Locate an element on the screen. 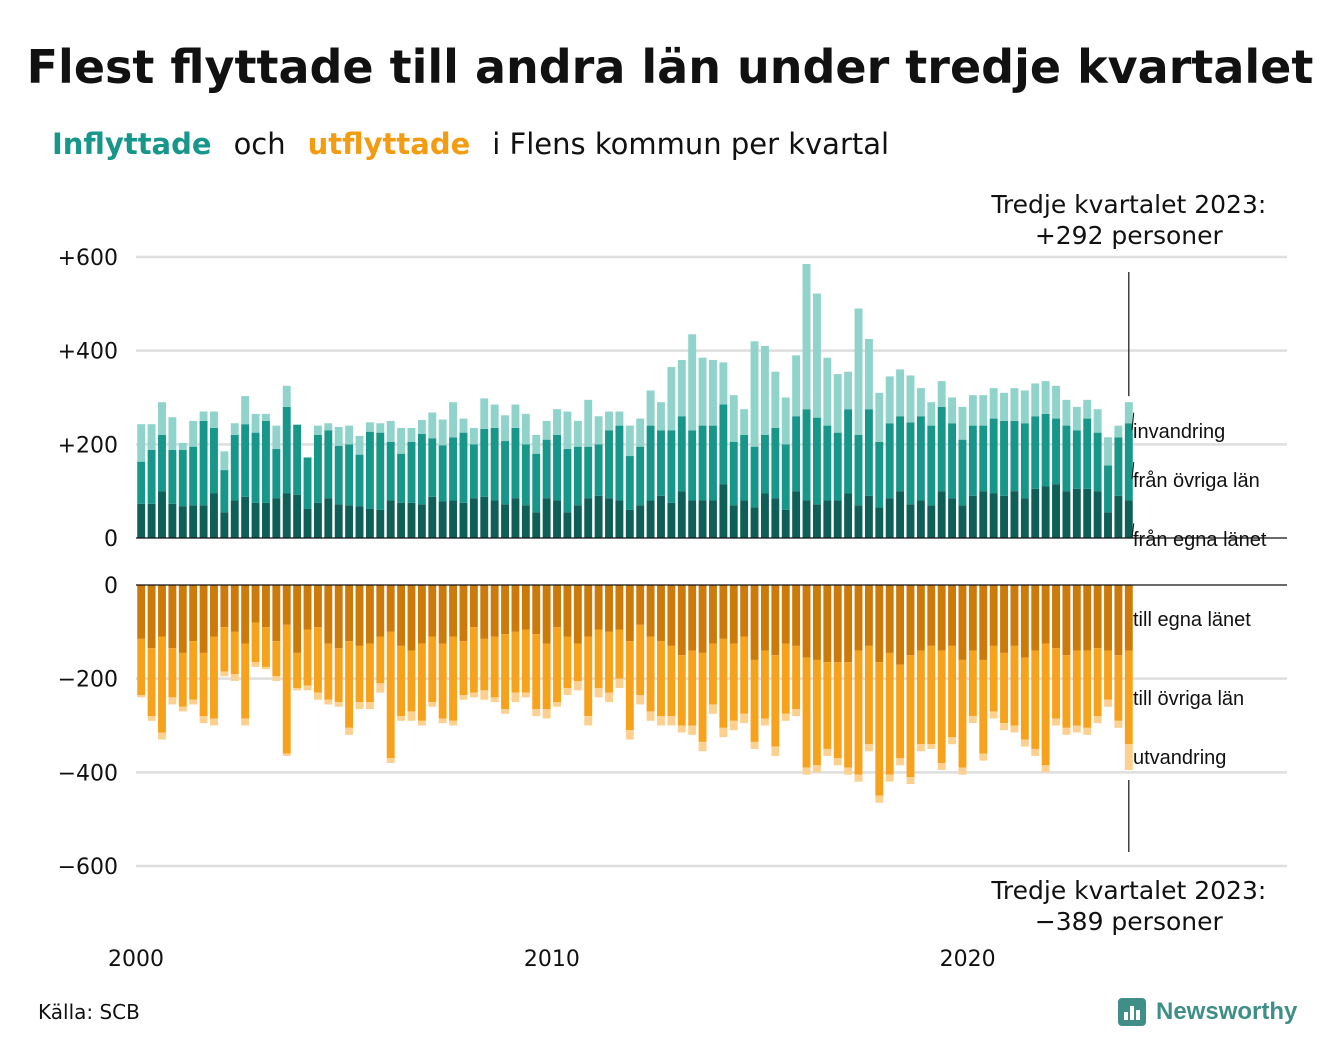  bottom-y-tick-label: −600 is located at coordinates (88, 867).